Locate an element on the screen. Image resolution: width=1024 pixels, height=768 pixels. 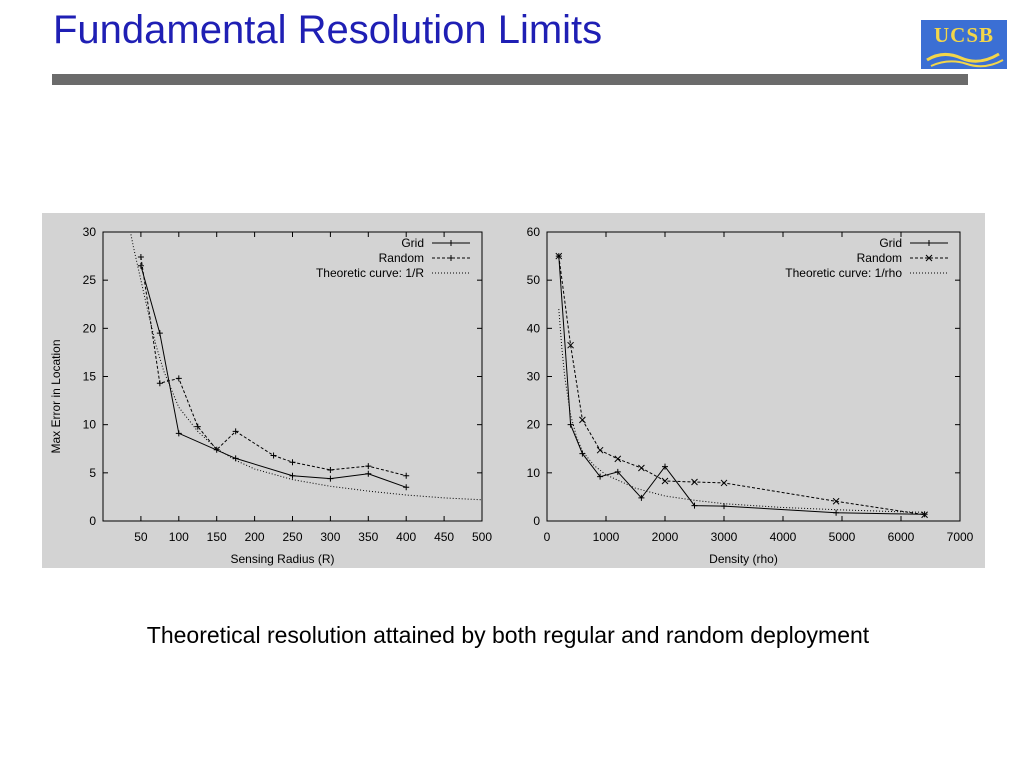
x-tick-label: 0 is located at coordinates (547, 537).